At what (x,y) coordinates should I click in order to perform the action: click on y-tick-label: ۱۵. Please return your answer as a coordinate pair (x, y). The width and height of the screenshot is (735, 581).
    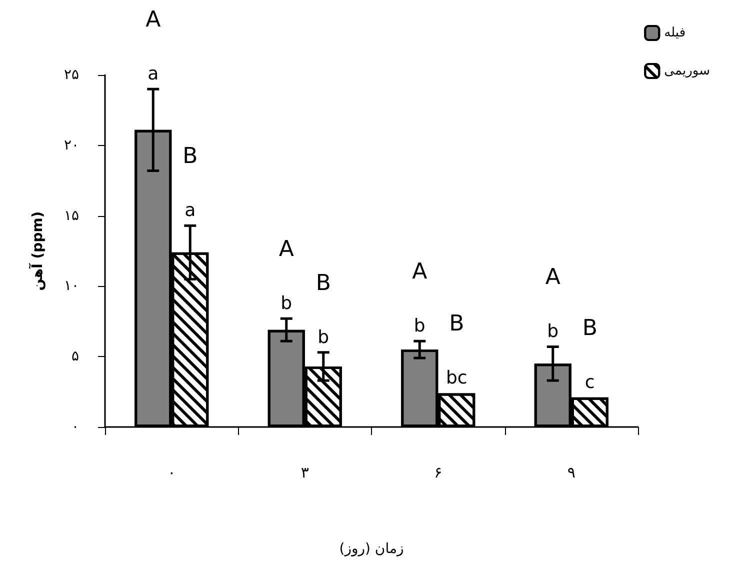
    Looking at the image, I should click on (71, 216).